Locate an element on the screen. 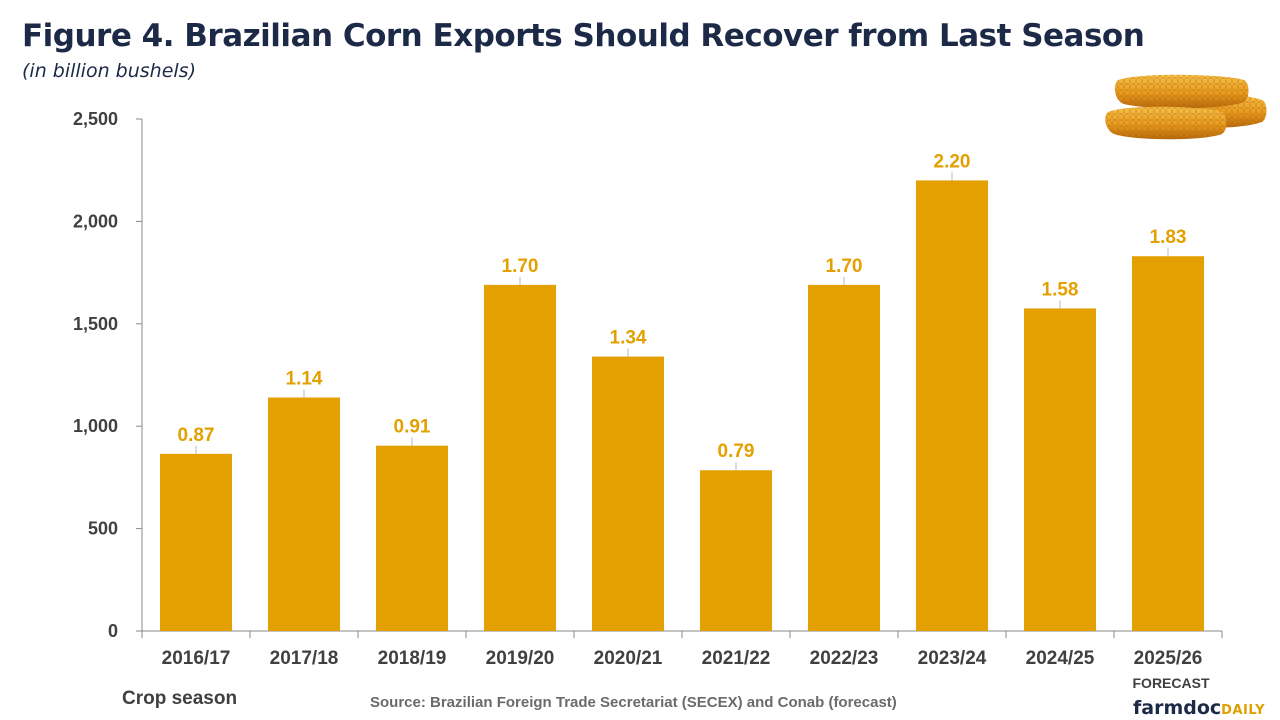 The height and width of the screenshot is (720, 1280). x-axis-title: Crop season is located at coordinates (180, 698).